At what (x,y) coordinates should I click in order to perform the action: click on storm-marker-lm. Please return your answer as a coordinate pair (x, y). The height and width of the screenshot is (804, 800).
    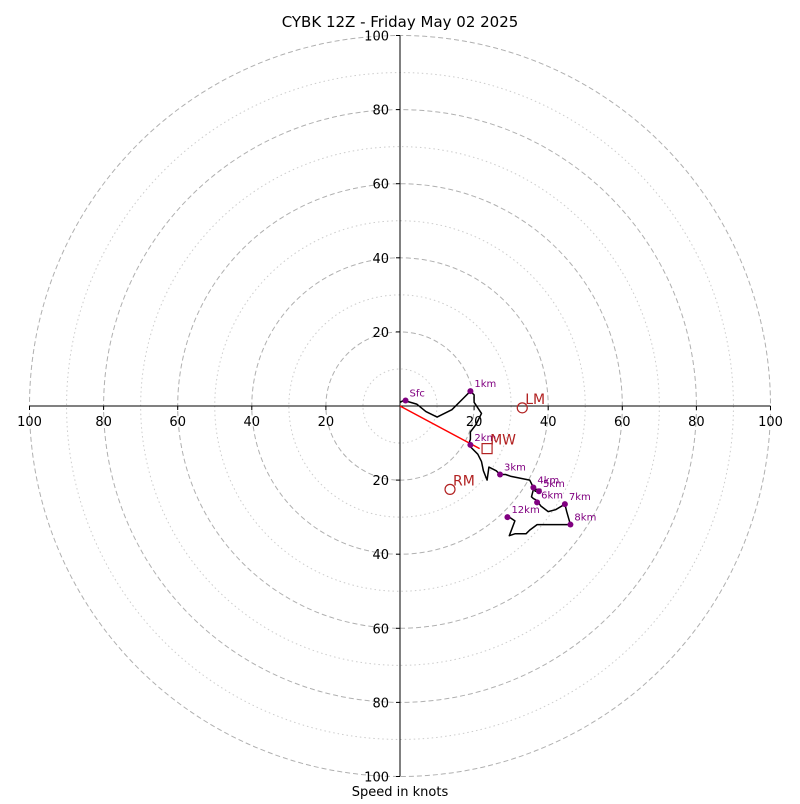
    Looking at the image, I should click on (522, 408).